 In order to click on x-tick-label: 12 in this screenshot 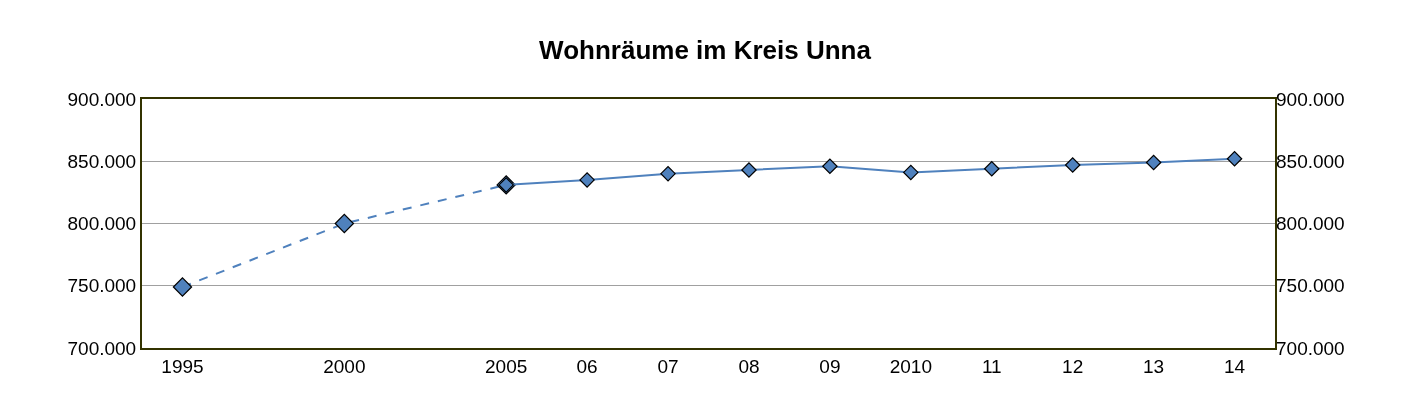, I will do `click(1073, 366)`.